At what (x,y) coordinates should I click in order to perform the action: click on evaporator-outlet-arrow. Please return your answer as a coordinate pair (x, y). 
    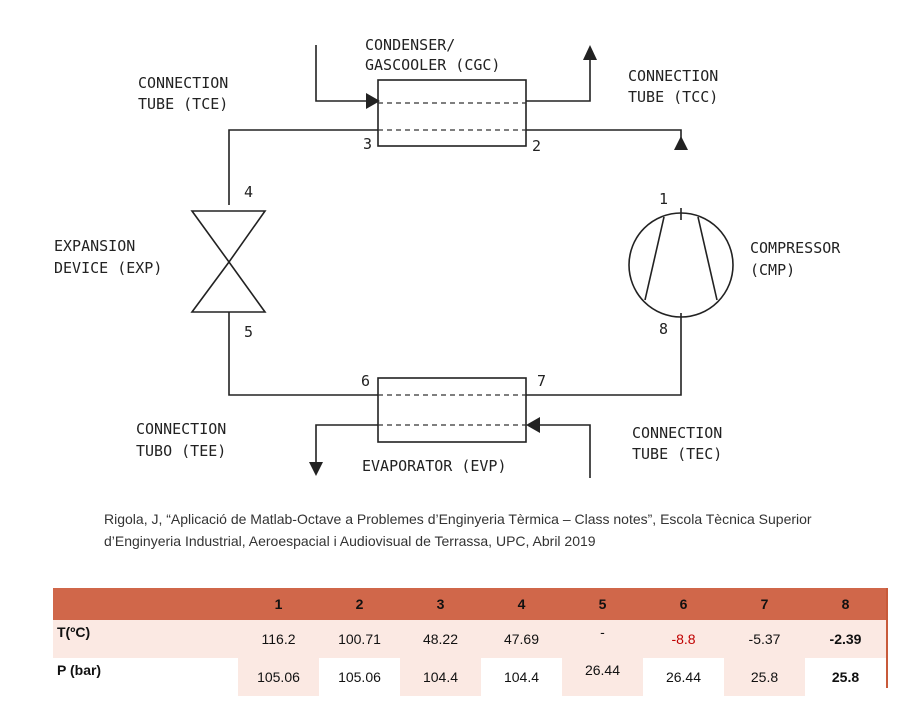
    Looking at the image, I should click on (316, 469).